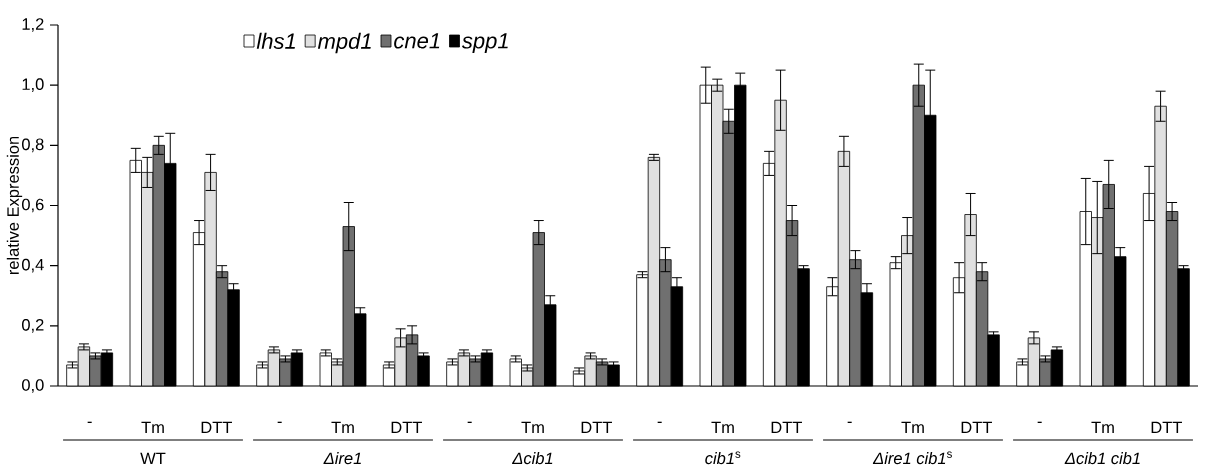 Image resolution: width=1208 pixels, height=475 pixels. Describe the element at coordinates (342, 458) in the screenshot. I see `text: Δire1` at that location.